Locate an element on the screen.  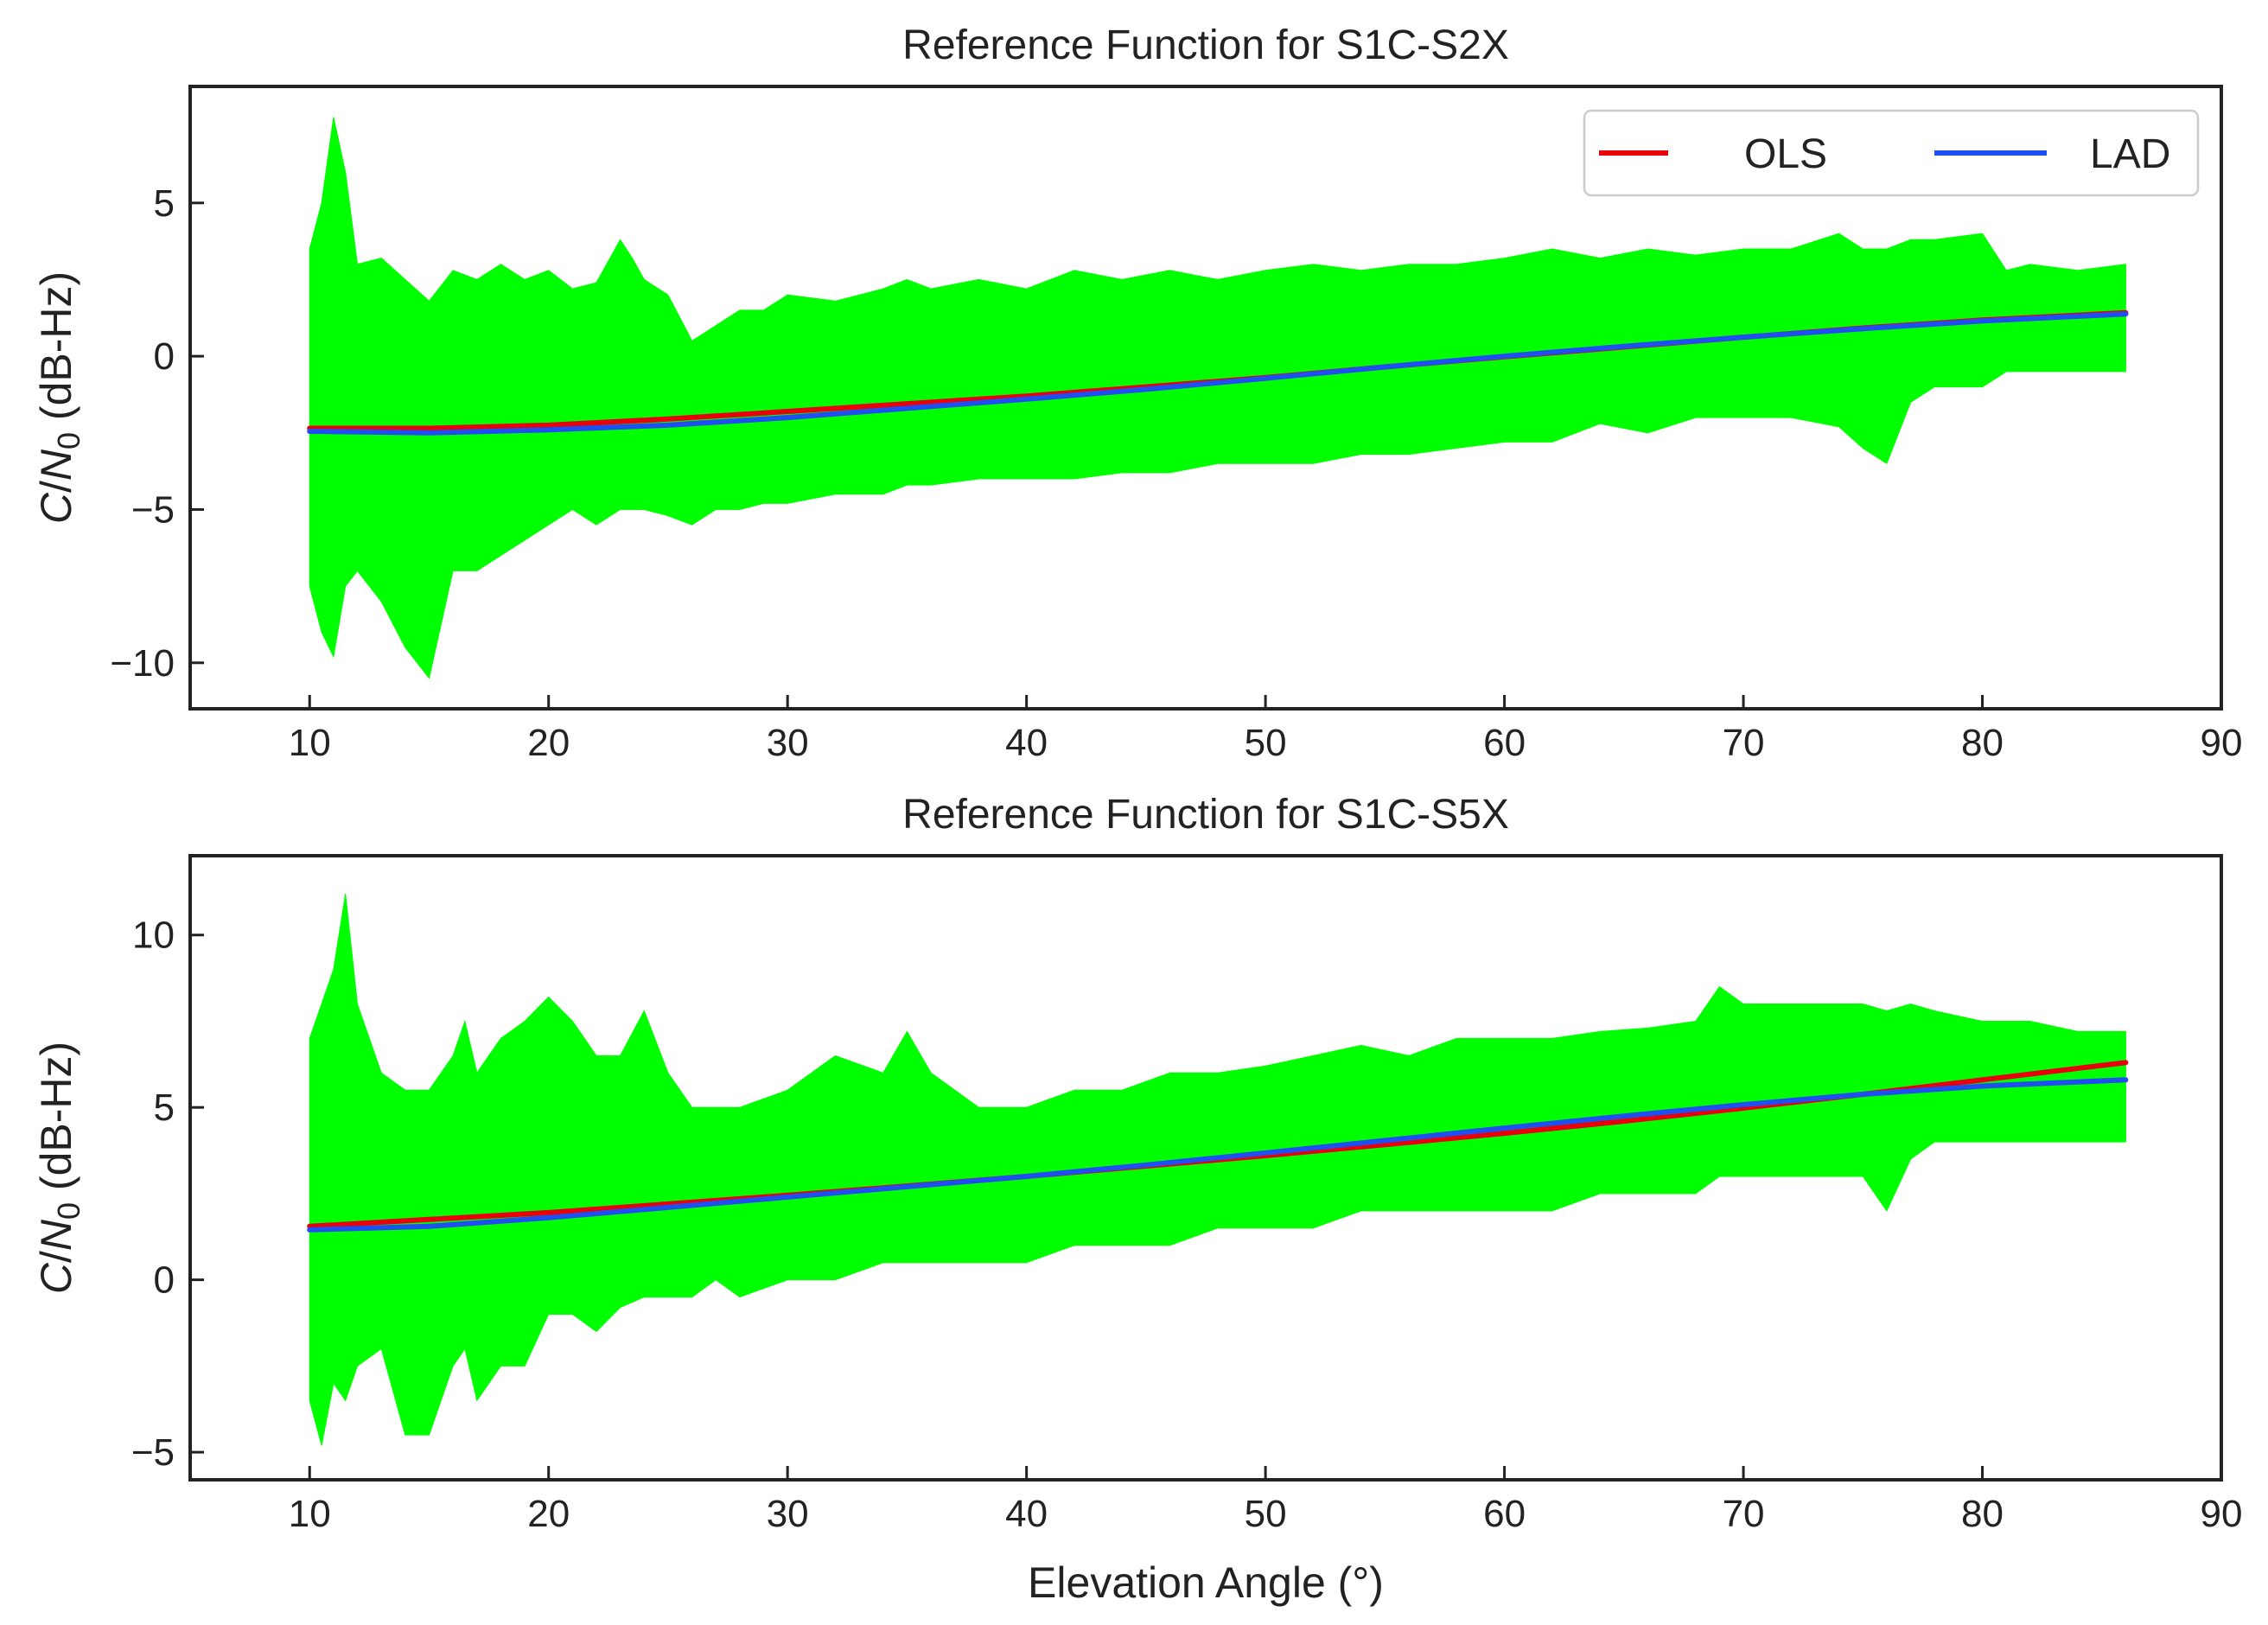
y-tick-label: 10 is located at coordinates (153, 936).